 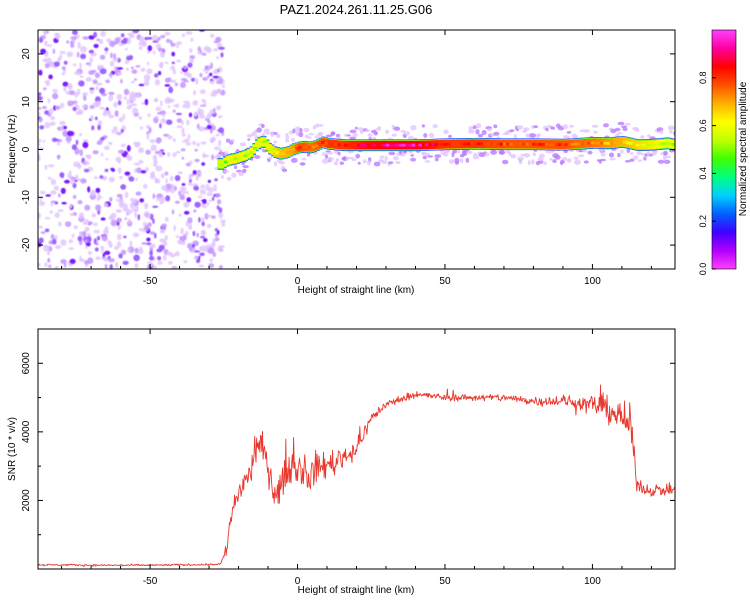 I want to click on track-cell, so click(x=257, y=145).